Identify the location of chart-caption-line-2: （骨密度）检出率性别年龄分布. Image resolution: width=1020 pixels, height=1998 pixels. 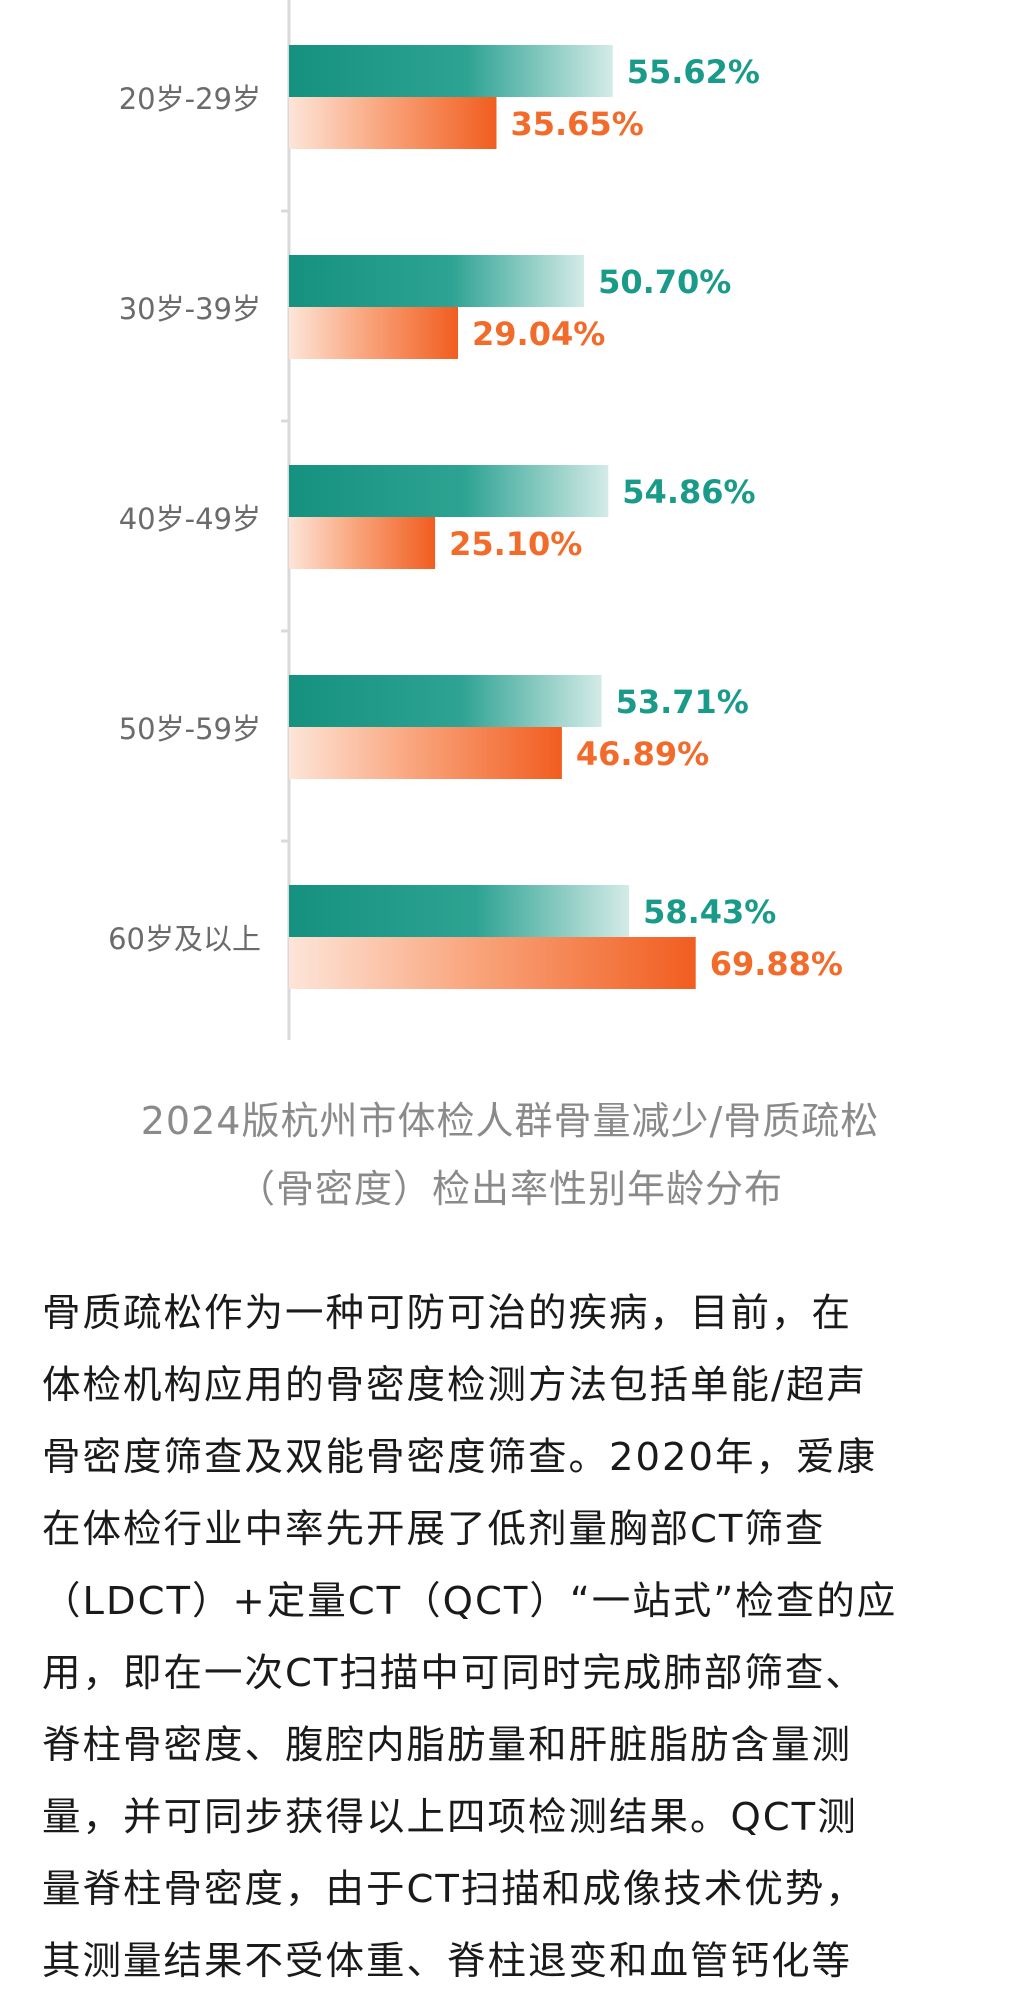
(509, 1189).